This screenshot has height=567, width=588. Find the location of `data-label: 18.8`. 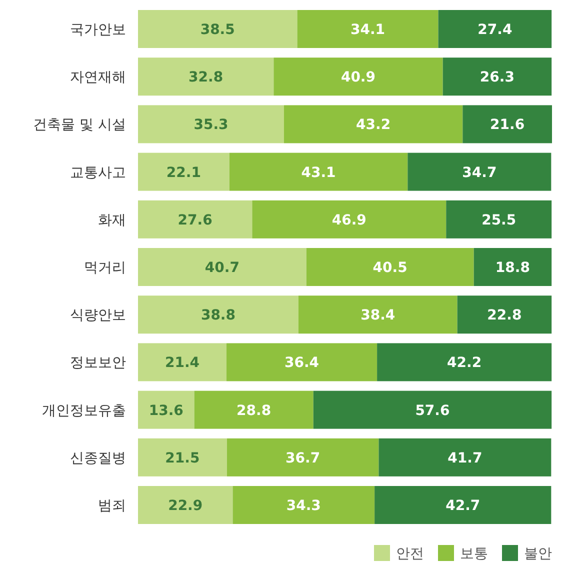

data-label: 18.8 is located at coordinates (512, 268).